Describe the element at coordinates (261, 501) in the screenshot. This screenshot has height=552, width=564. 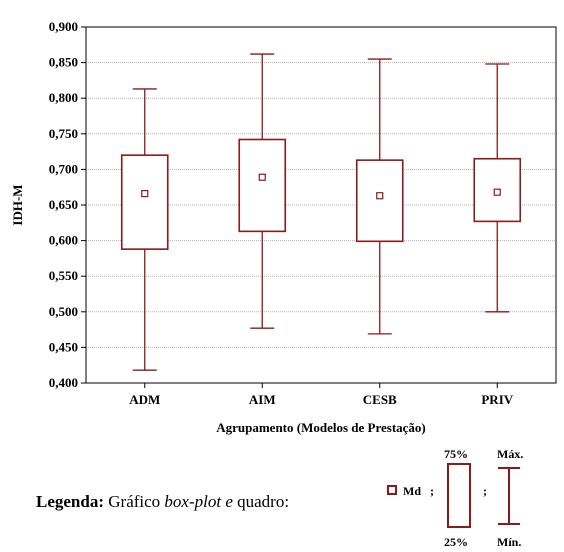
I see `legend-caption-end: quadro:` at that location.